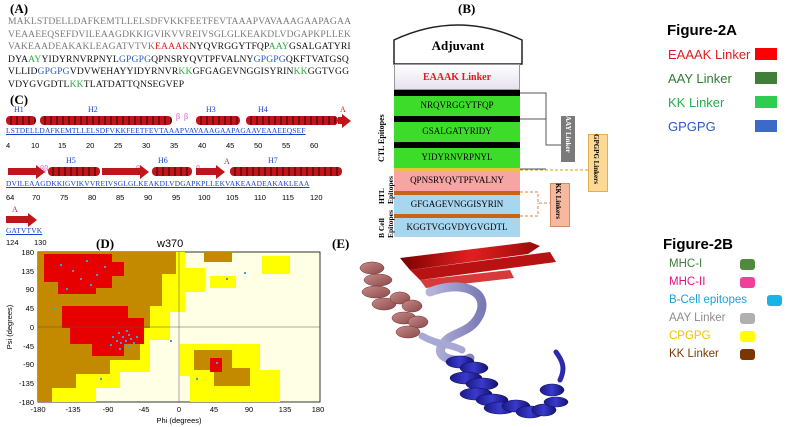 The height and width of the screenshot is (427, 789). I want to click on sequence-segment: GGTVGGVDYGVGDTL, so click(179, 78).